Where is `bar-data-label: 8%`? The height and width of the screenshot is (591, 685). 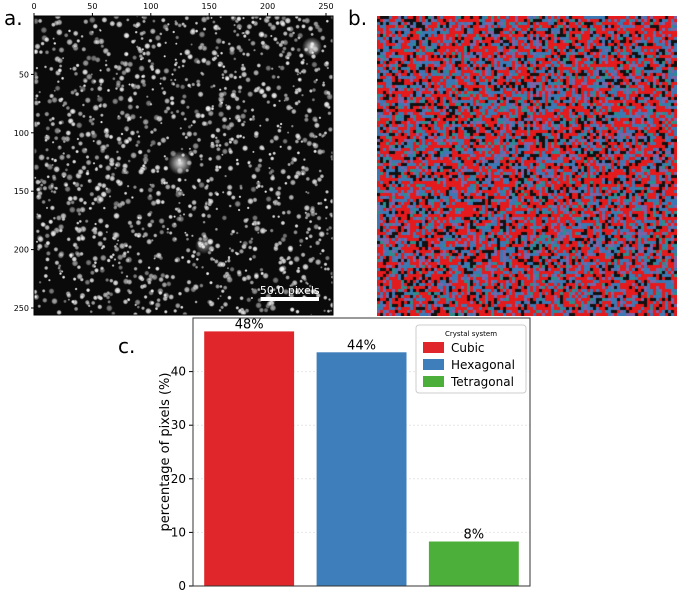
bar-data-label: 8% is located at coordinates (473, 535).